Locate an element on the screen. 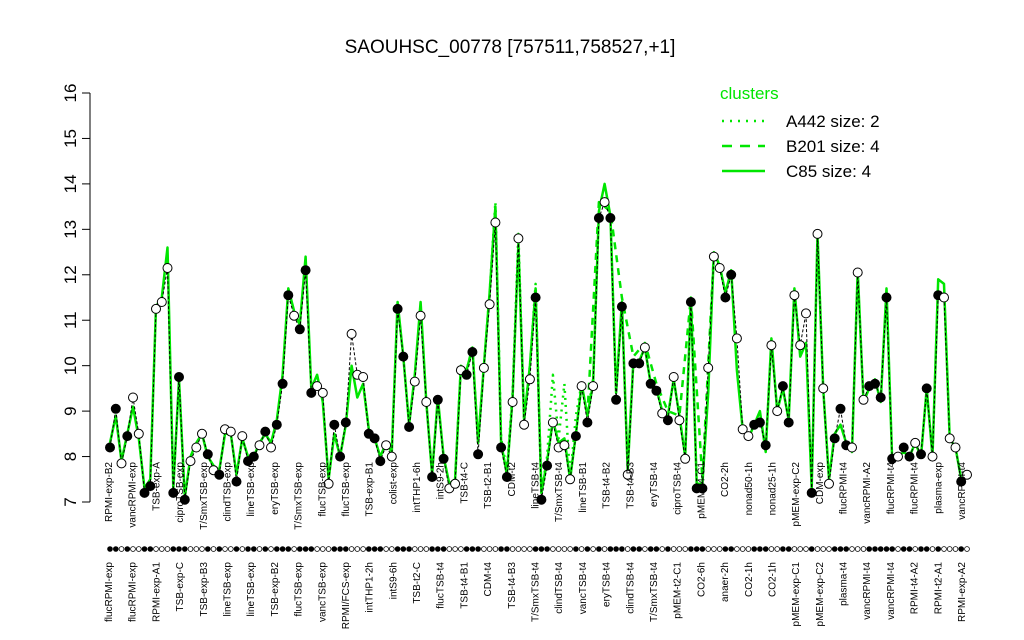 This screenshot has height=640, width=1024. y-tick-label: 11 is located at coordinates (70, 320).